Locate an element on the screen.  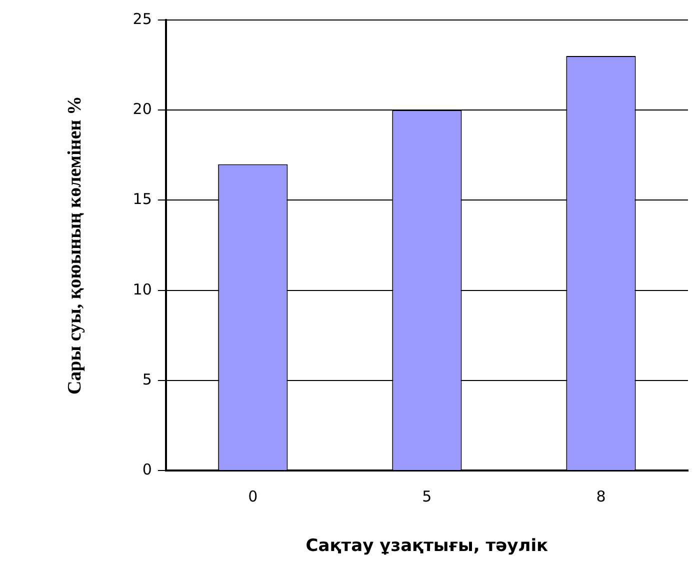
y-tick-label: 0 is located at coordinates (147, 469).